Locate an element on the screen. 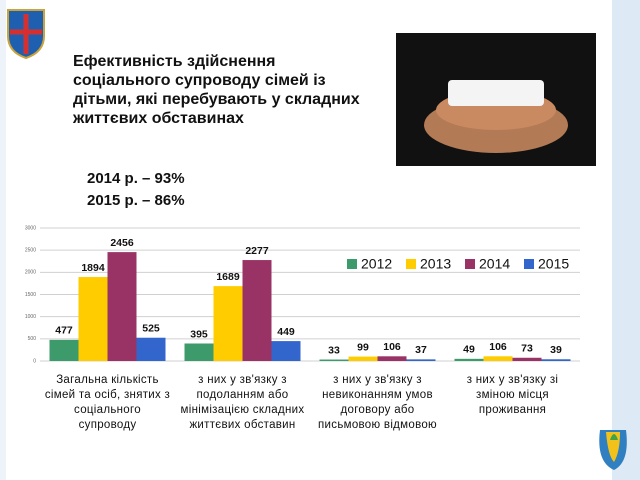 This screenshot has height=480, width=640. y-tick-label: 2000 is located at coordinates (30, 273).